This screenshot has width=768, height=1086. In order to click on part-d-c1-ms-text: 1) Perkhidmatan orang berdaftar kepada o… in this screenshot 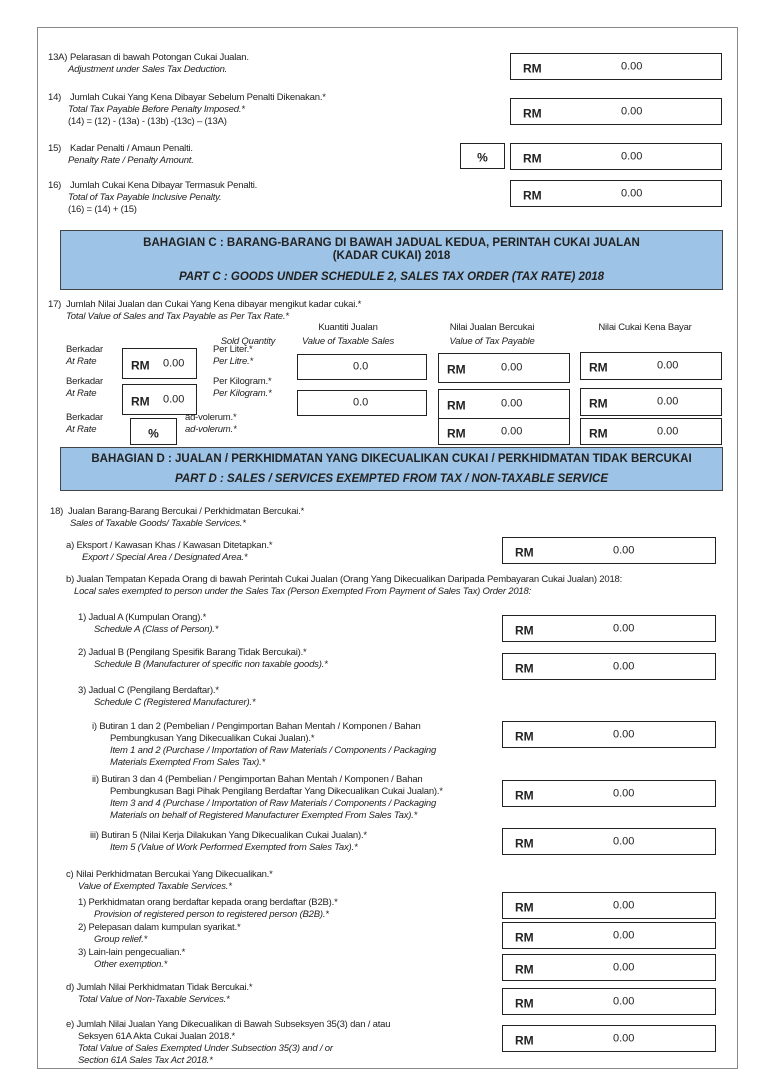, I will do `click(208, 902)`.